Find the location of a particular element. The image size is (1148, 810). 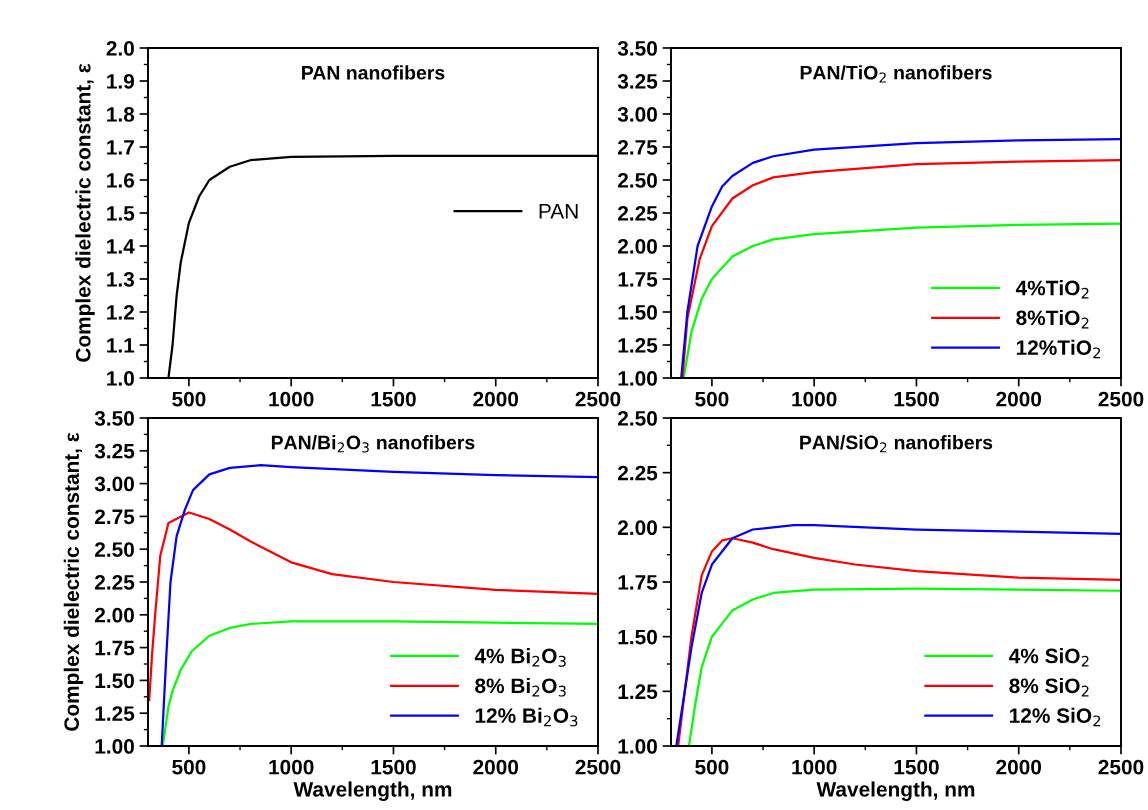

text: PAN/SiO$_{2}$ nanofibers is located at coordinates (896, 444).